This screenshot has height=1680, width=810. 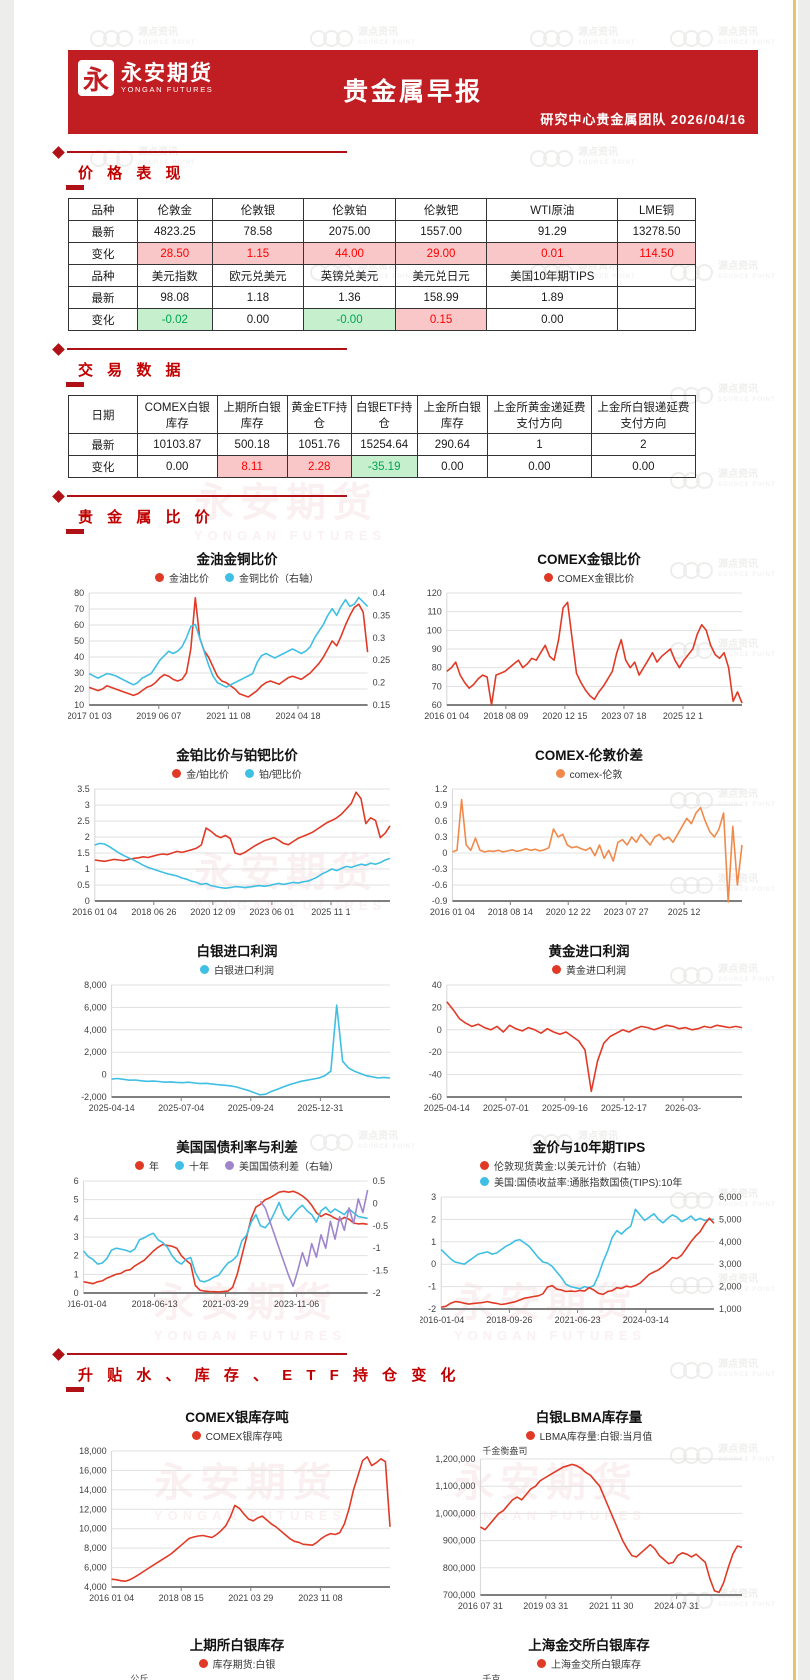 What do you see at coordinates (93, 1529) in the screenshot?
I see `svg-text: 10,000` at bounding box center [93, 1529].